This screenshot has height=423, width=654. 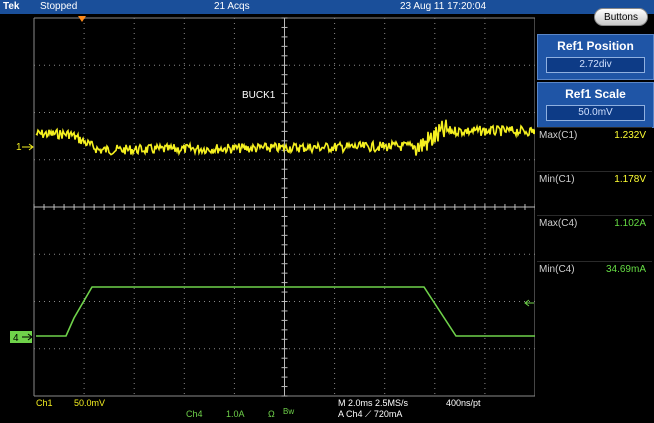 I want to click on brand-label: Tek, so click(x=11, y=6).